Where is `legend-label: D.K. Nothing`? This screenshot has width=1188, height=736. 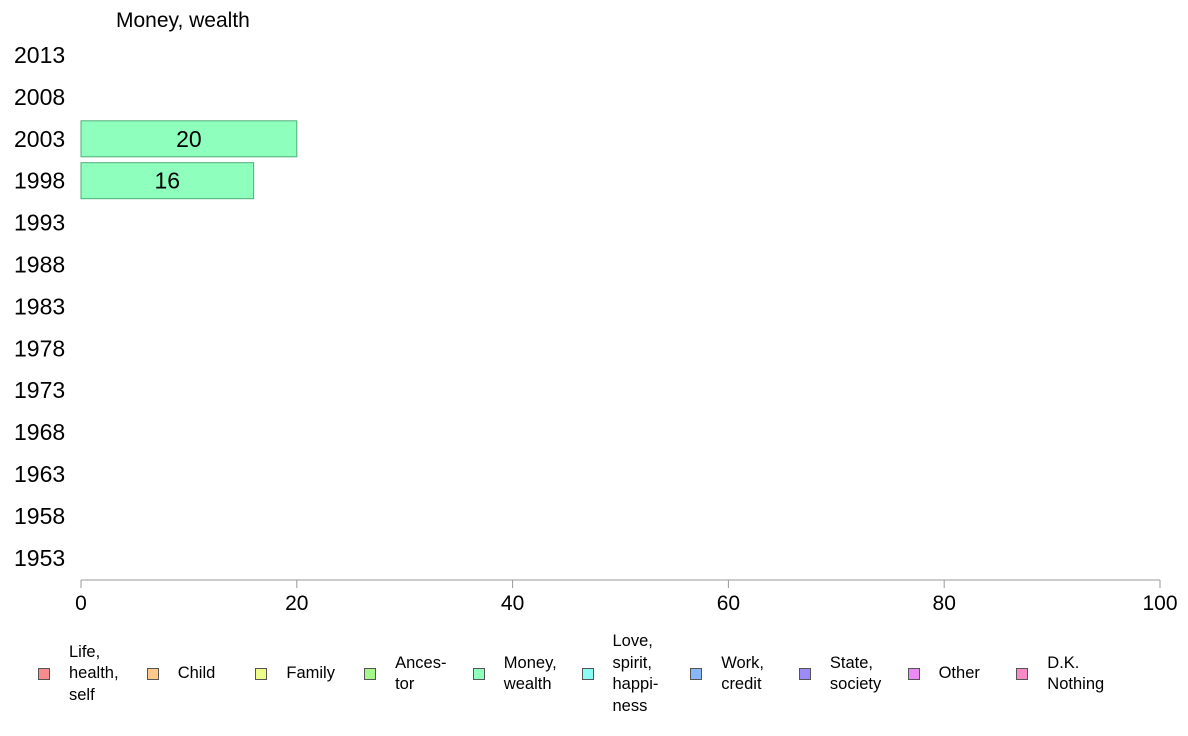
legend-label: D.K. Nothing is located at coordinates (1076, 673).